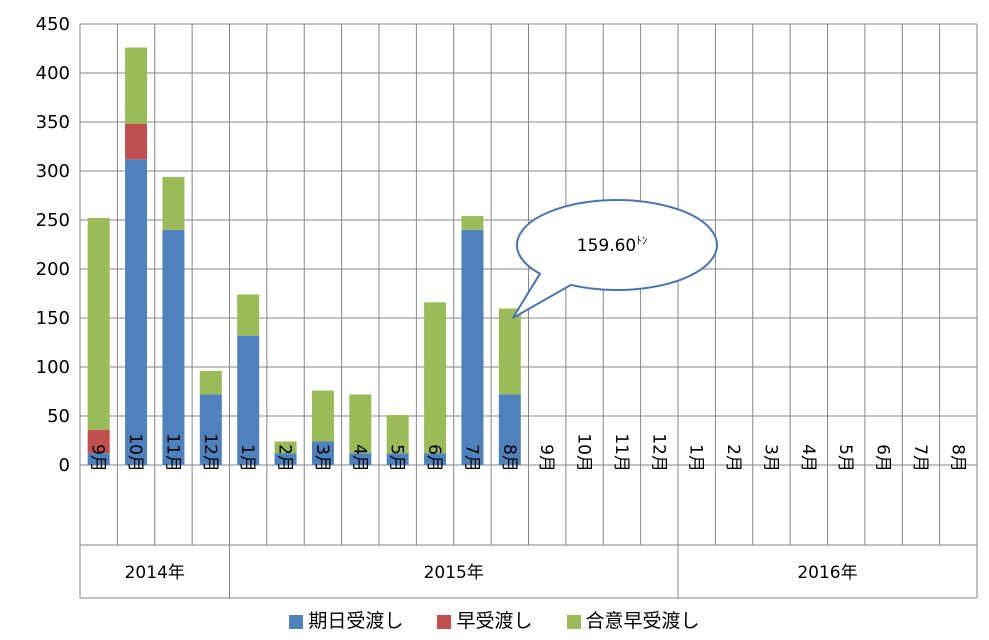 This screenshot has height=640, width=989. What do you see at coordinates (58, 416) in the screenshot?
I see `y-tick-label: 50` at bounding box center [58, 416].